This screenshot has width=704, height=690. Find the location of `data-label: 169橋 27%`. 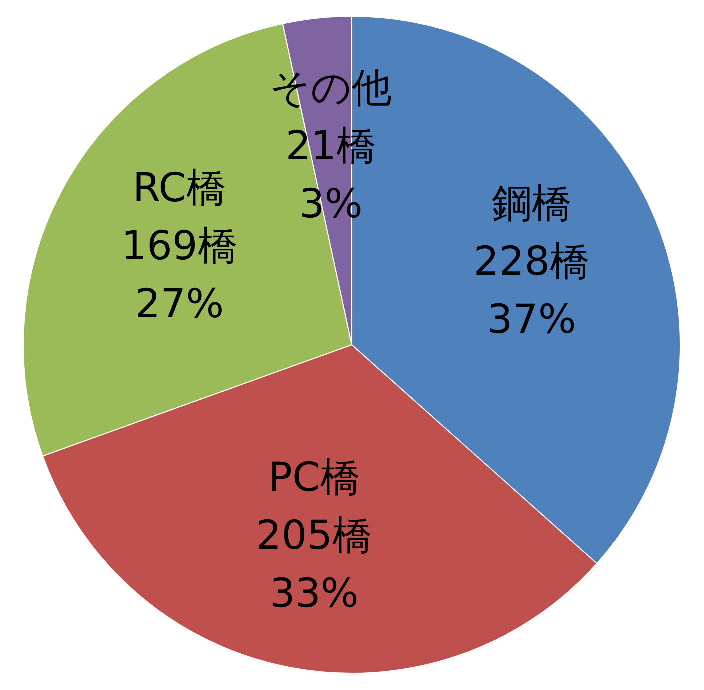

data-label: 169橋 27% is located at coordinates (179, 276).